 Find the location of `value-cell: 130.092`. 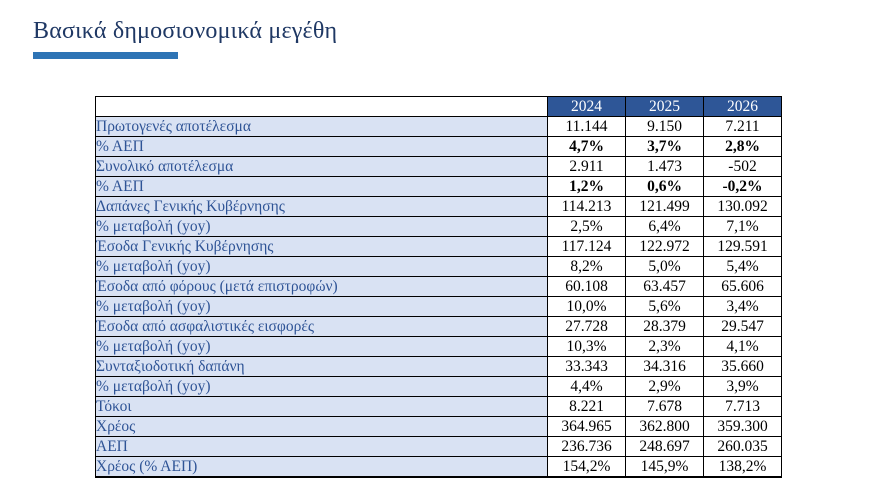

value-cell: 130.092 is located at coordinates (742, 206).